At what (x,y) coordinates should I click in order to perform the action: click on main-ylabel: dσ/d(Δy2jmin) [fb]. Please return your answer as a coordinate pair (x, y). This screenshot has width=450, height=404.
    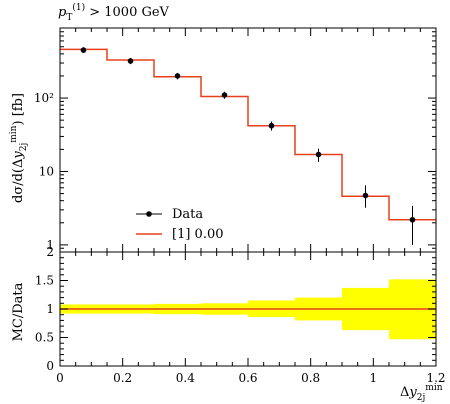
    Looking at the image, I should click on (19, 148).